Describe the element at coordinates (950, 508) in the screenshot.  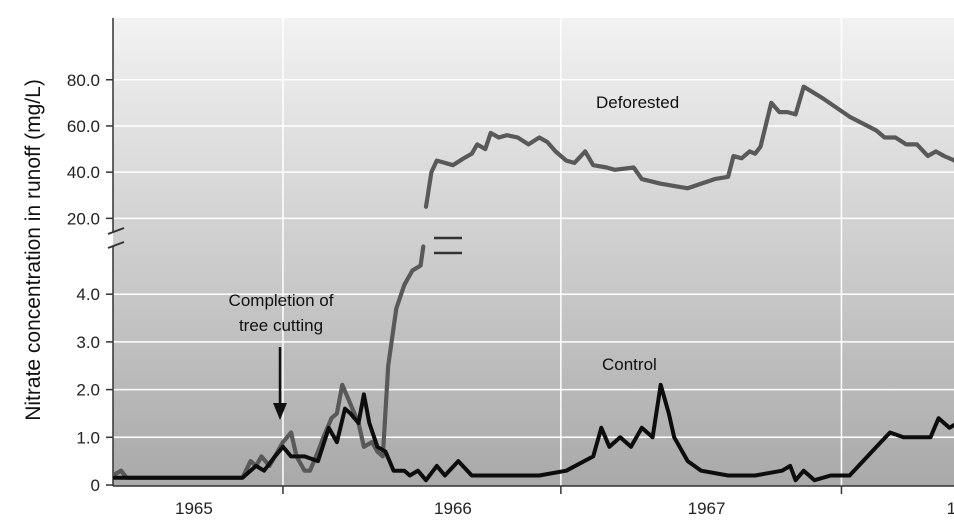
I see `x-year-label: 1968` at that location.